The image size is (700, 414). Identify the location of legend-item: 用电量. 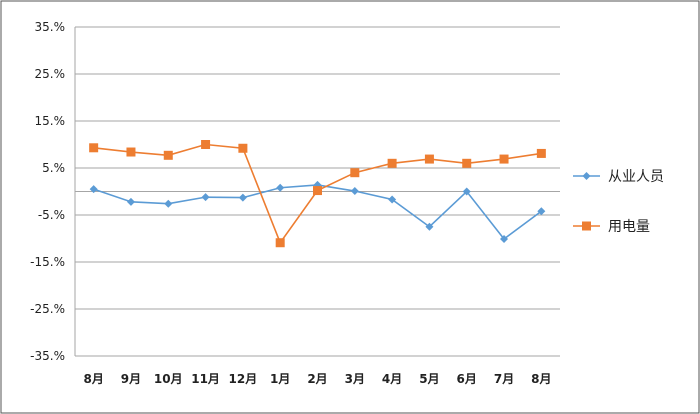
(611, 227).